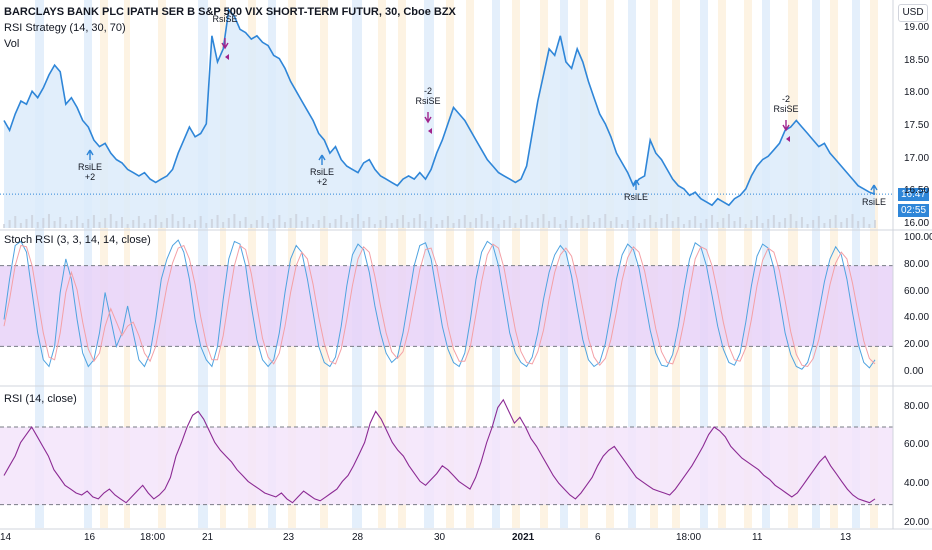 The image size is (932, 550). Describe the element at coordinates (917, 126) in the screenshot. I see `price-y-tick: 17.50` at that location.